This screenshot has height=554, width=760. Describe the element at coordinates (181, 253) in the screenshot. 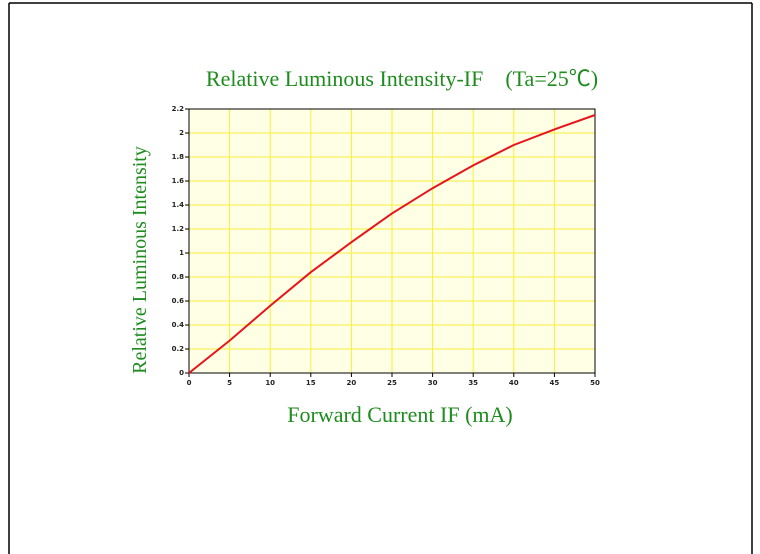

I see `y-tick-label: 1` at that location.